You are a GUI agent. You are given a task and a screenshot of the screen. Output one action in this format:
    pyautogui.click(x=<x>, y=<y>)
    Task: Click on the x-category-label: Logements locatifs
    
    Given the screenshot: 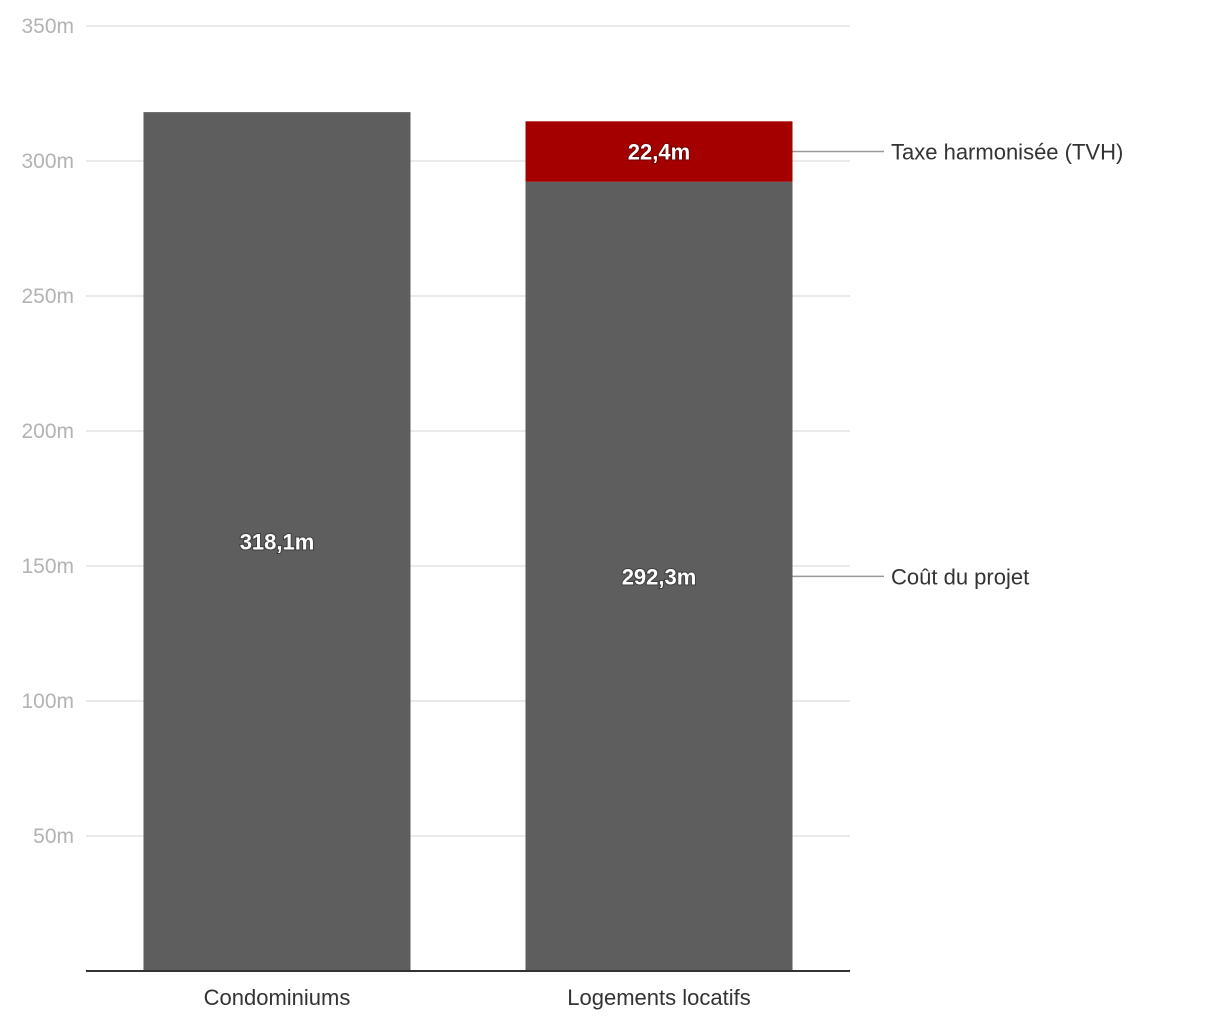 What is the action you would take?
    pyautogui.click(x=658, y=997)
    